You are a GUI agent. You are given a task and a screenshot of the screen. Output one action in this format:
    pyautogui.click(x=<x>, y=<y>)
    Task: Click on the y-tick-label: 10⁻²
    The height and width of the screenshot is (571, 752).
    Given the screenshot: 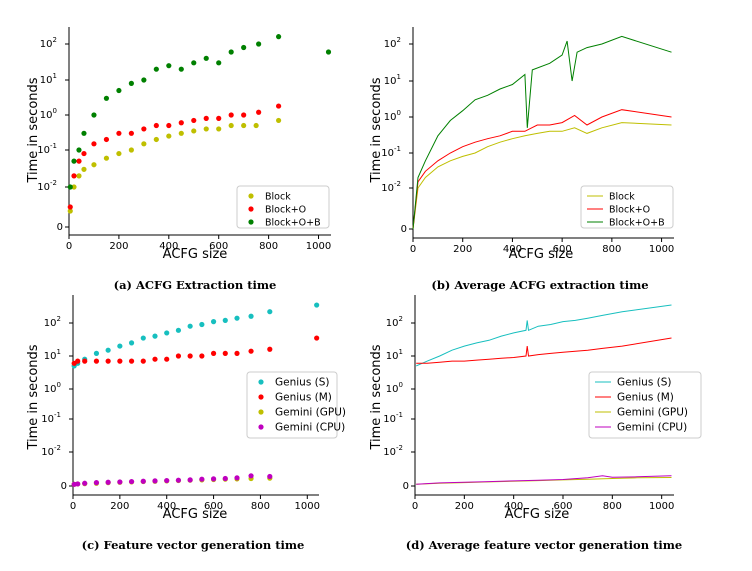 What is the action you would take?
    pyautogui.click(x=51, y=451)
    